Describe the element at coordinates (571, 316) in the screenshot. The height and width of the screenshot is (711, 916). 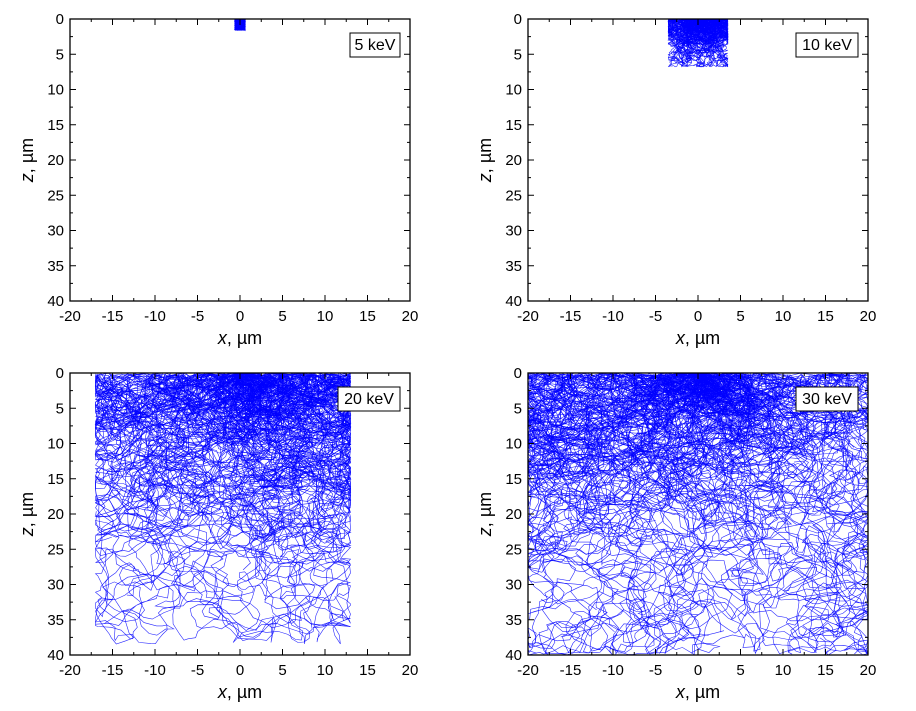
I see `x-tick-label: -15` at that location.